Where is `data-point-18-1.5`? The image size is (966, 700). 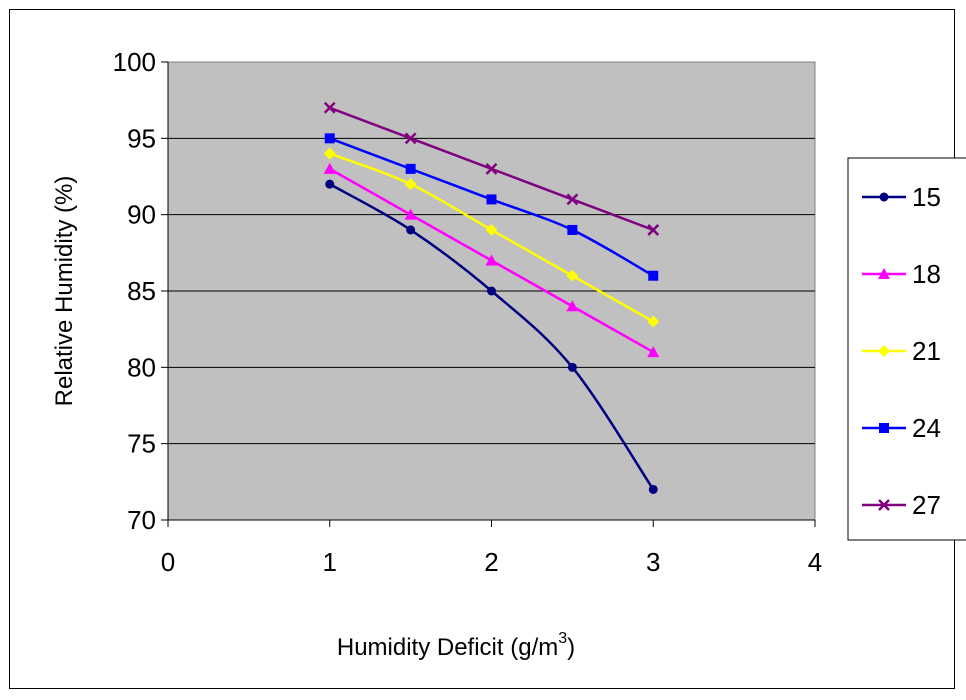 data-point-18-1.5 is located at coordinates (410, 214).